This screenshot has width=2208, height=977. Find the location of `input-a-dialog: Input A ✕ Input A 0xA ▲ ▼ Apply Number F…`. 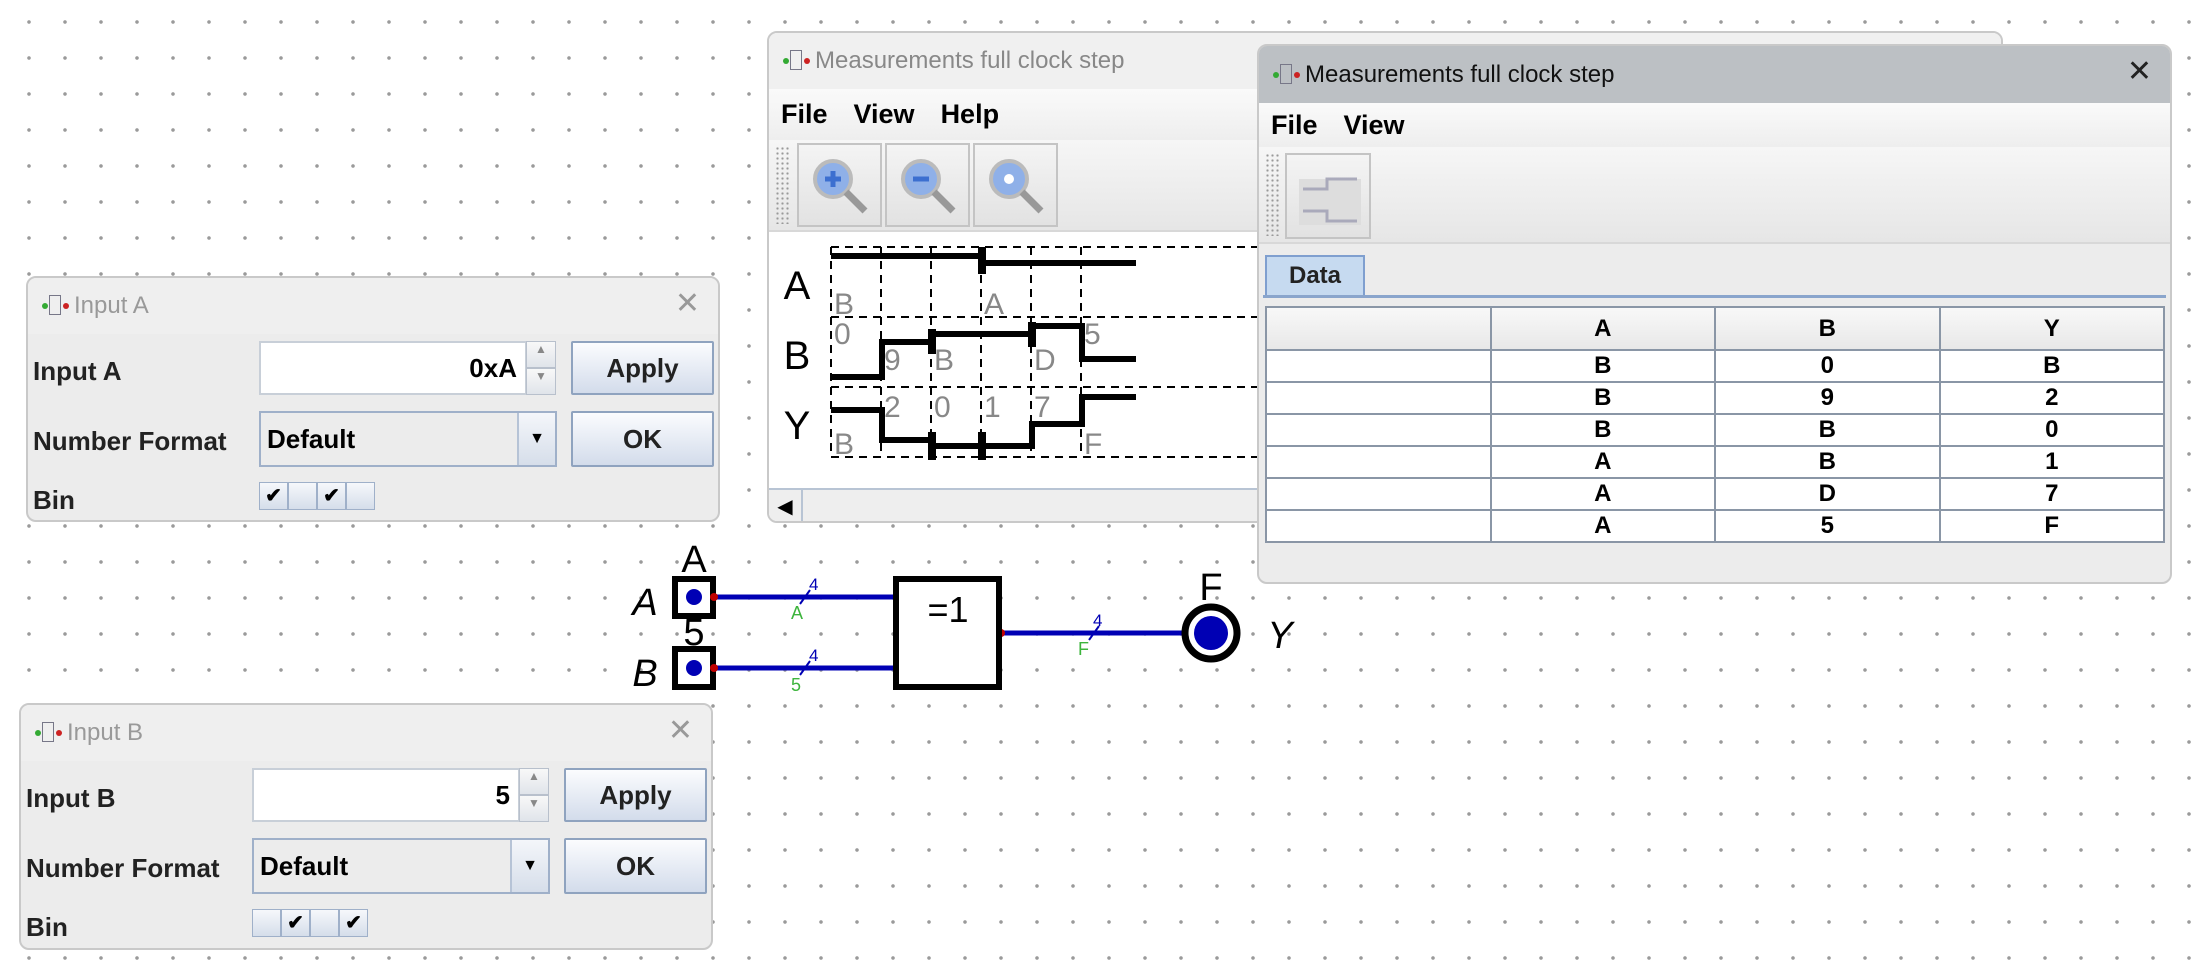

input-a-dialog: Input A ✕ Input A 0xA ▲ ▼ Apply Number F… is located at coordinates (373, 399).